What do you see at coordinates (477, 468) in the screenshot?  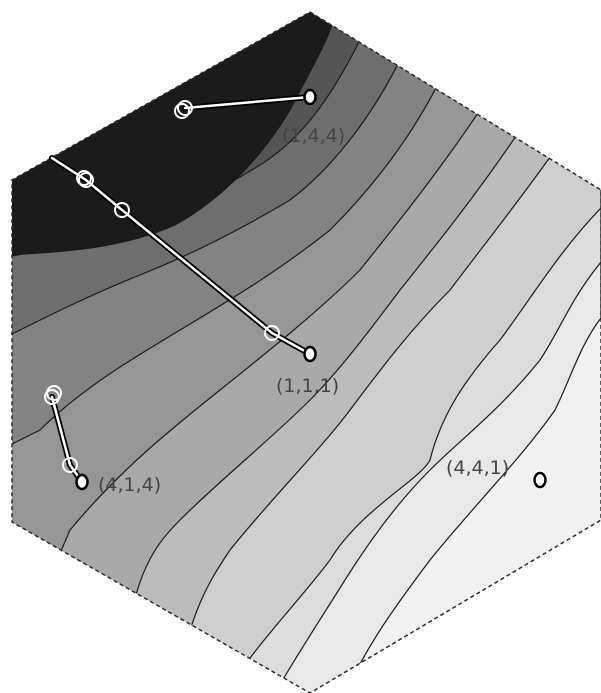 I see `label-441: (4,4,1)` at bounding box center [477, 468].